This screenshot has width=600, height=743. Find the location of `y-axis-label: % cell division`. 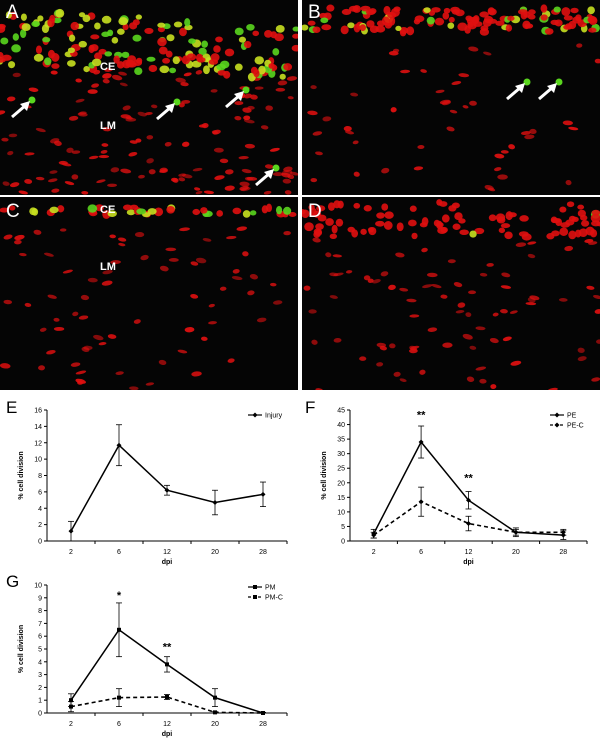

y-axis-label: % cell division is located at coordinates (21, 475).